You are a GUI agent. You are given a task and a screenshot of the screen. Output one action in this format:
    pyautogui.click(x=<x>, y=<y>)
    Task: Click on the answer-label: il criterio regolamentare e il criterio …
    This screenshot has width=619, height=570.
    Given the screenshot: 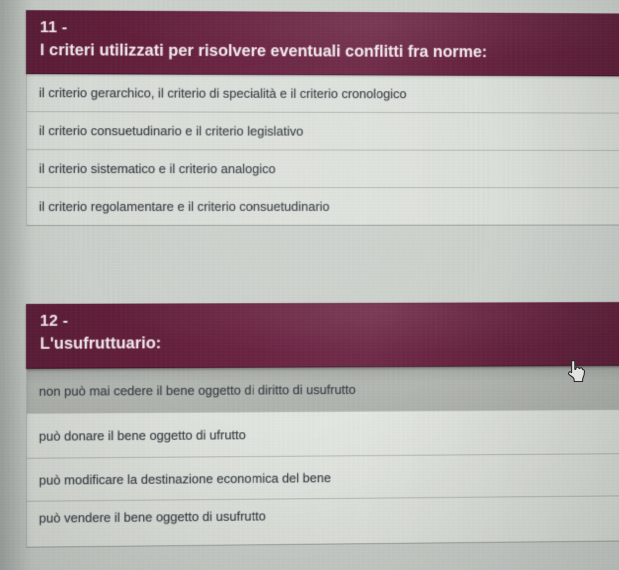 What is the action you would take?
    pyautogui.click(x=184, y=206)
    